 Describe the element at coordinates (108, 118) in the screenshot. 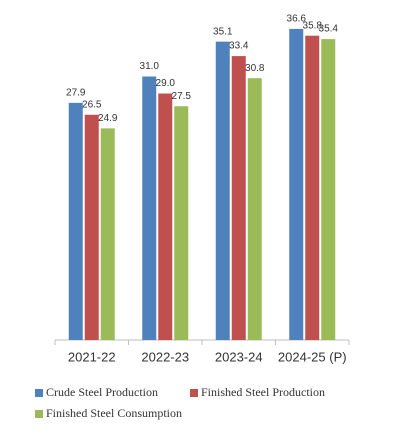

I see `value-label: 24.9` at that location.